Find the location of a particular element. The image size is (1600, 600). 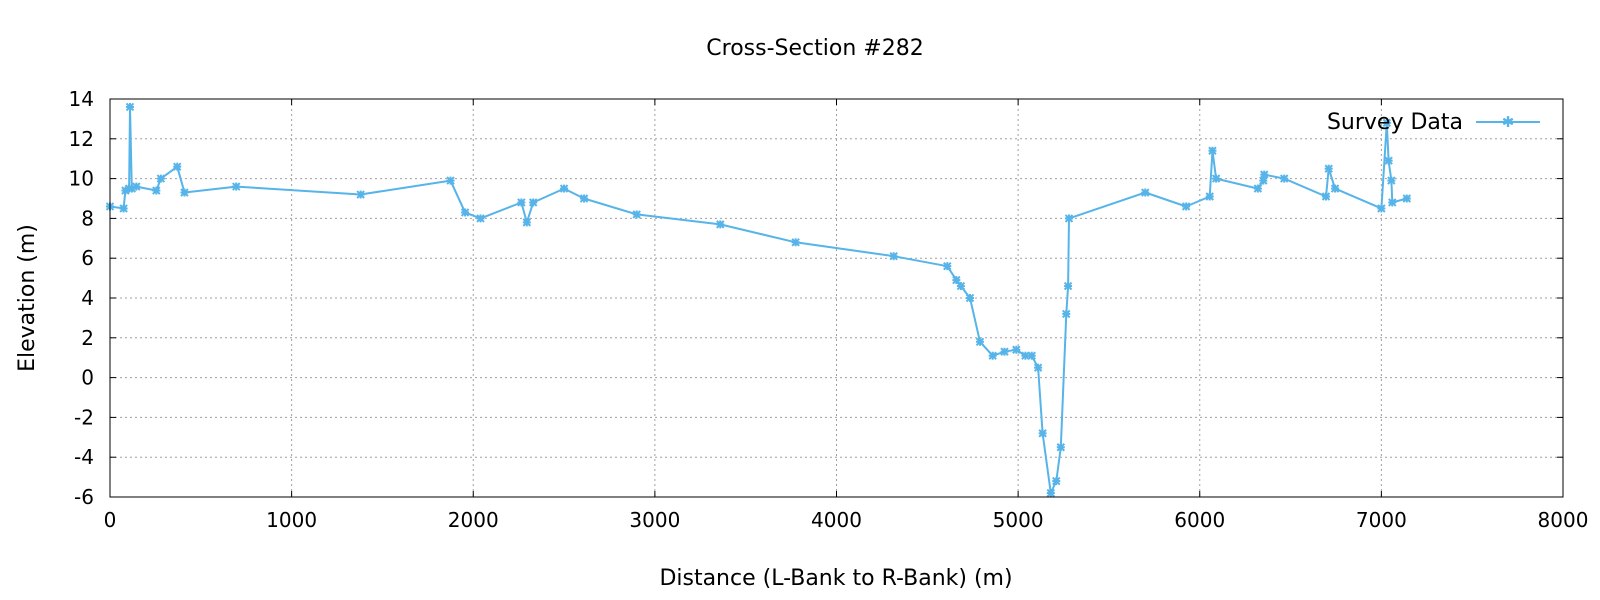

y-tick-label: 4 is located at coordinates (87, 298).